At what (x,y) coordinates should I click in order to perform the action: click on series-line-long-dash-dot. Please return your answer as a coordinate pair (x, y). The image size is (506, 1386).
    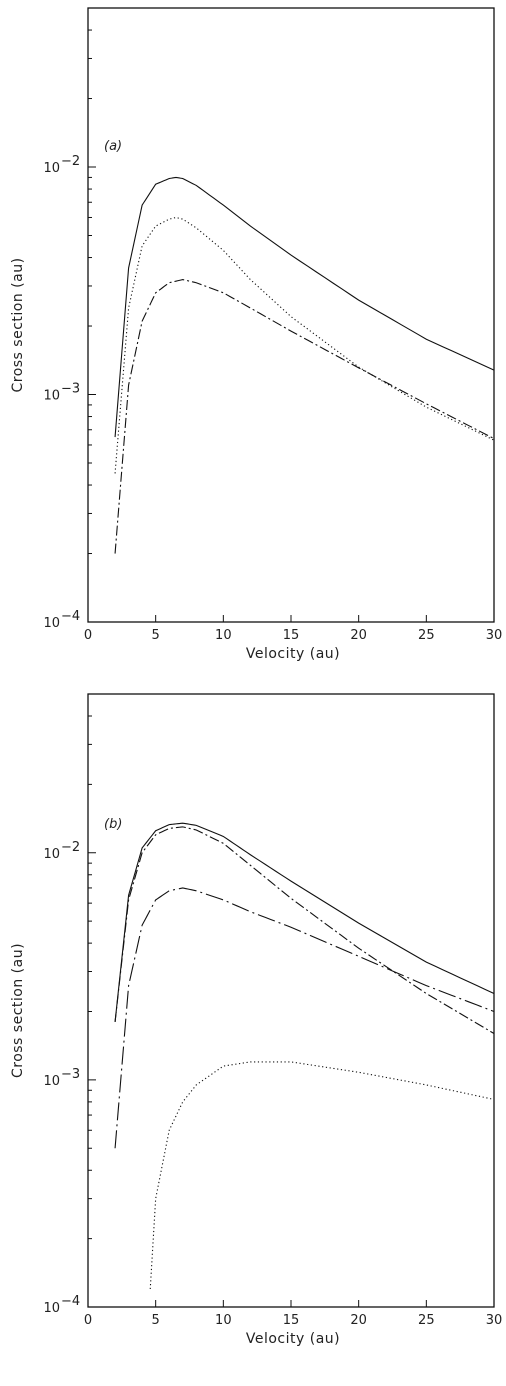
    Looking at the image, I should click on (304, 1018).